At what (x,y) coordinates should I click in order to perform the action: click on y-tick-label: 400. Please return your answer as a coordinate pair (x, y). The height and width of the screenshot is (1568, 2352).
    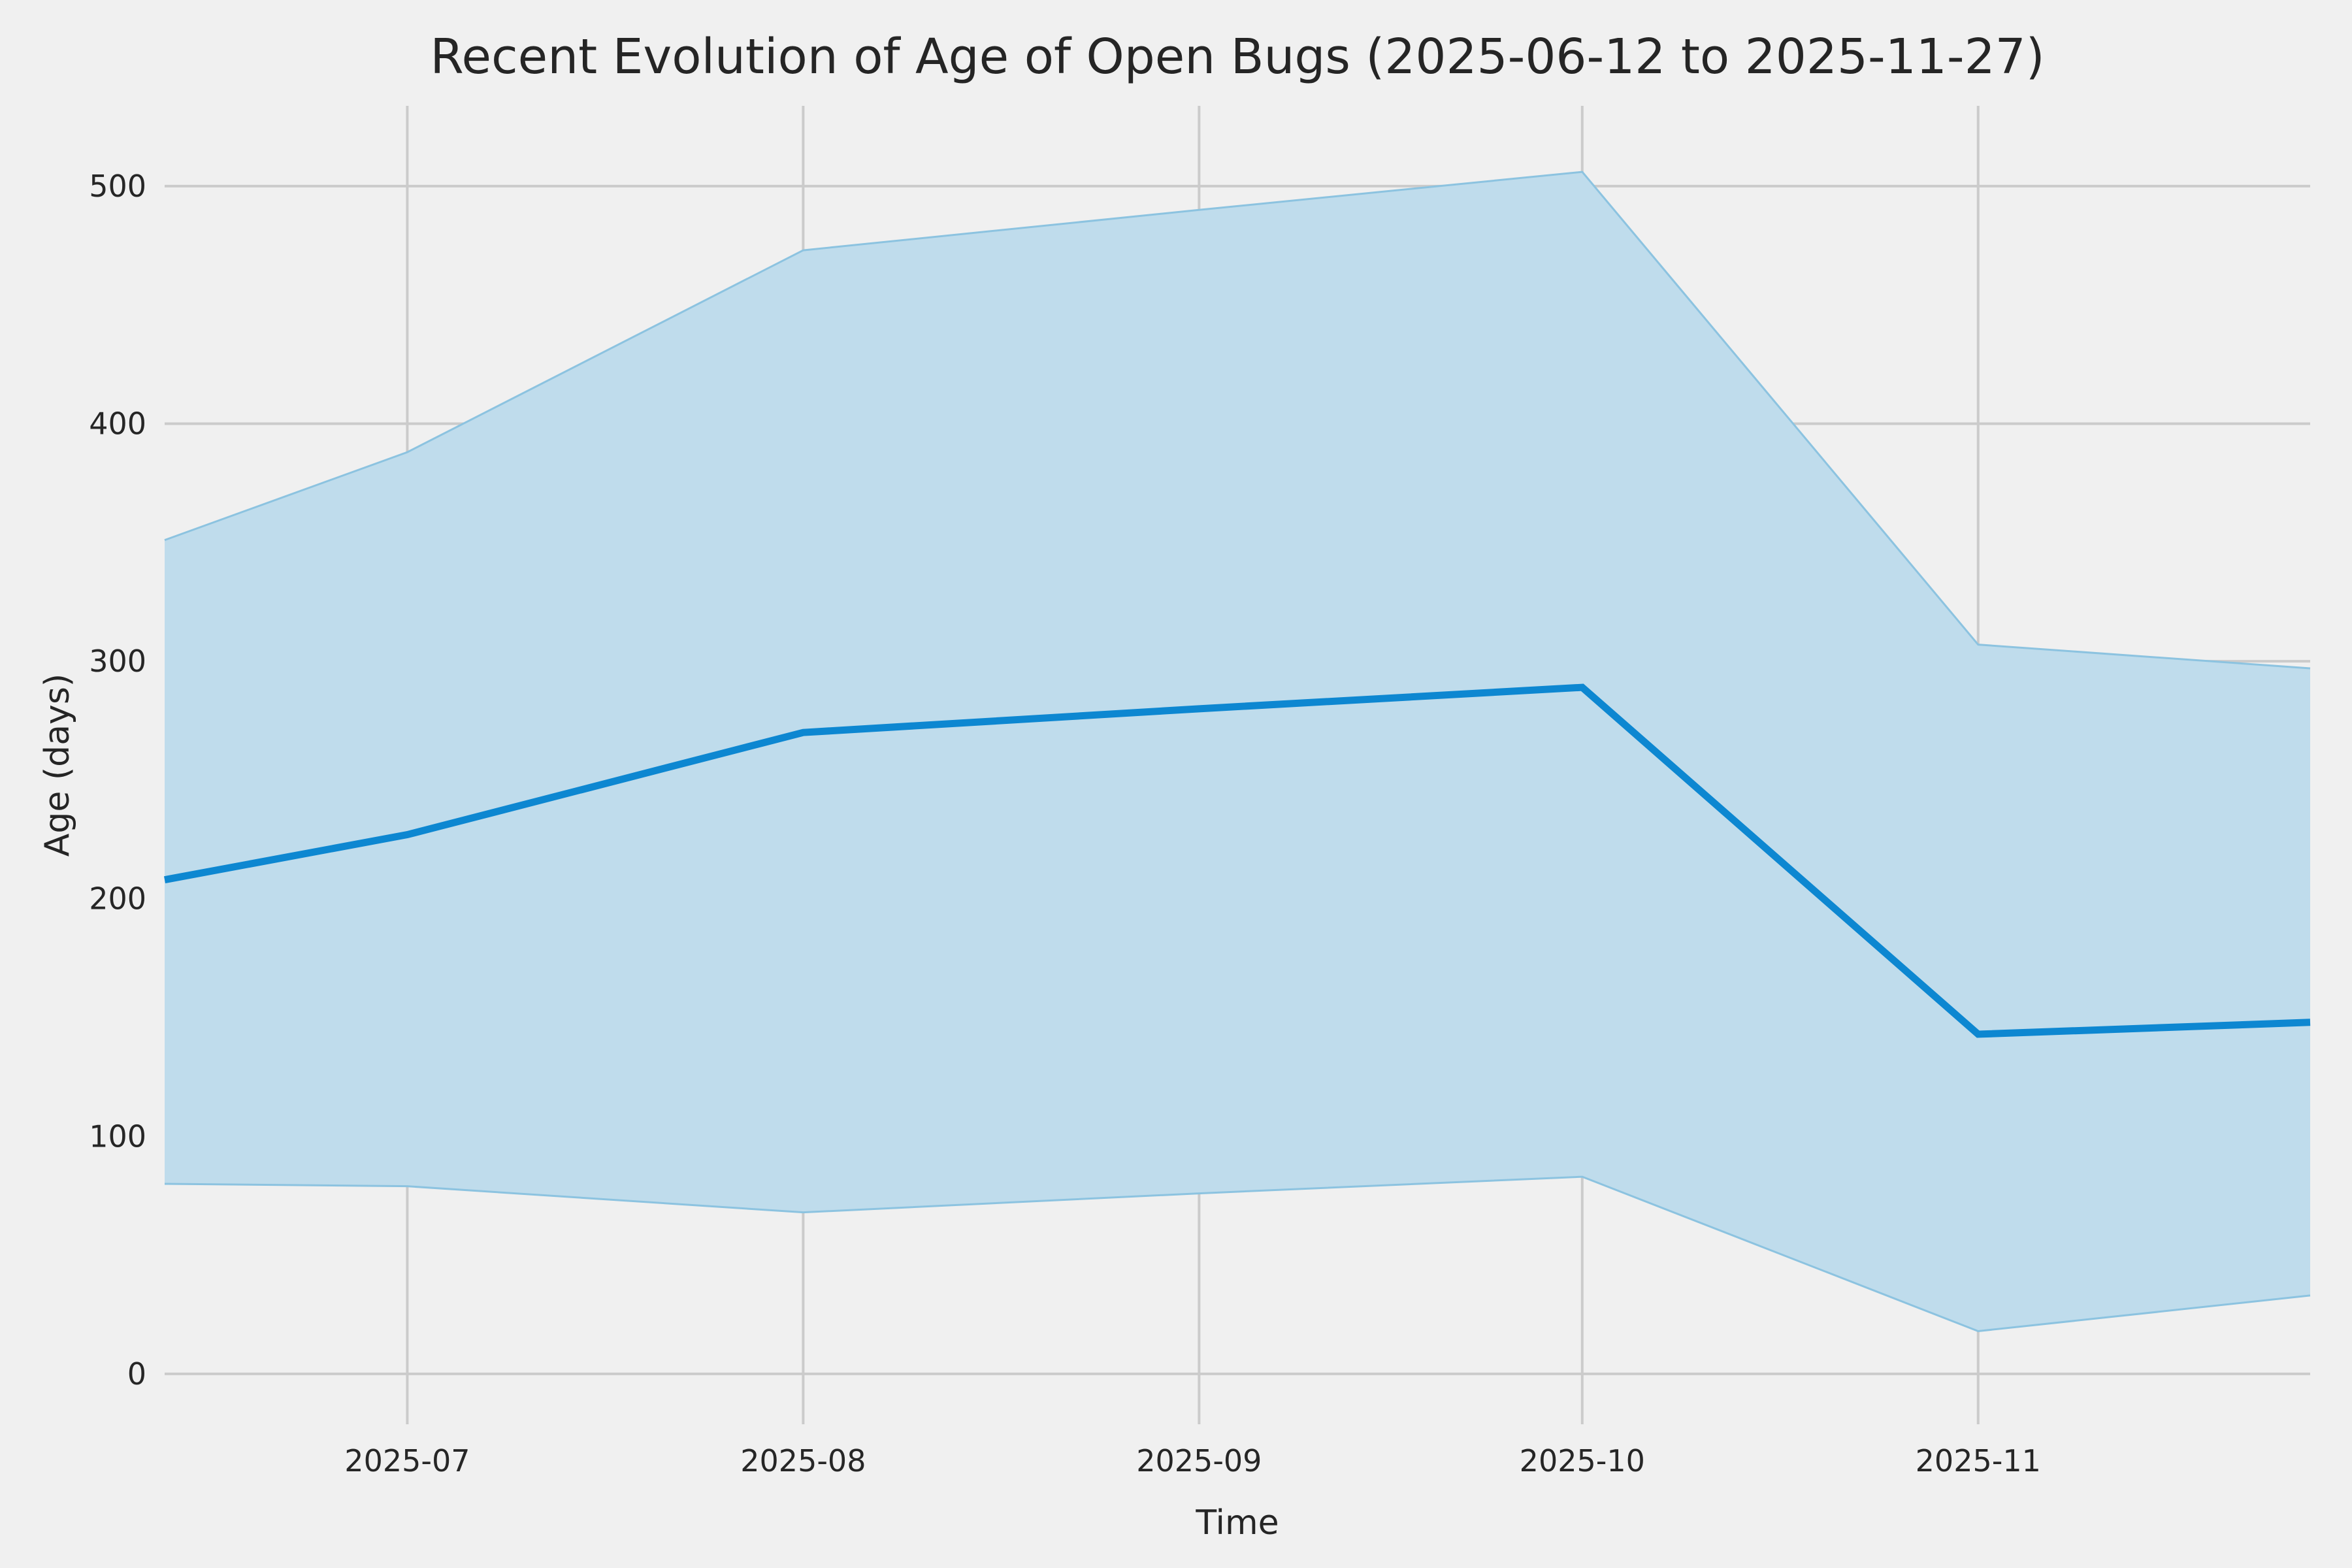
    Looking at the image, I should click on (117, 424).